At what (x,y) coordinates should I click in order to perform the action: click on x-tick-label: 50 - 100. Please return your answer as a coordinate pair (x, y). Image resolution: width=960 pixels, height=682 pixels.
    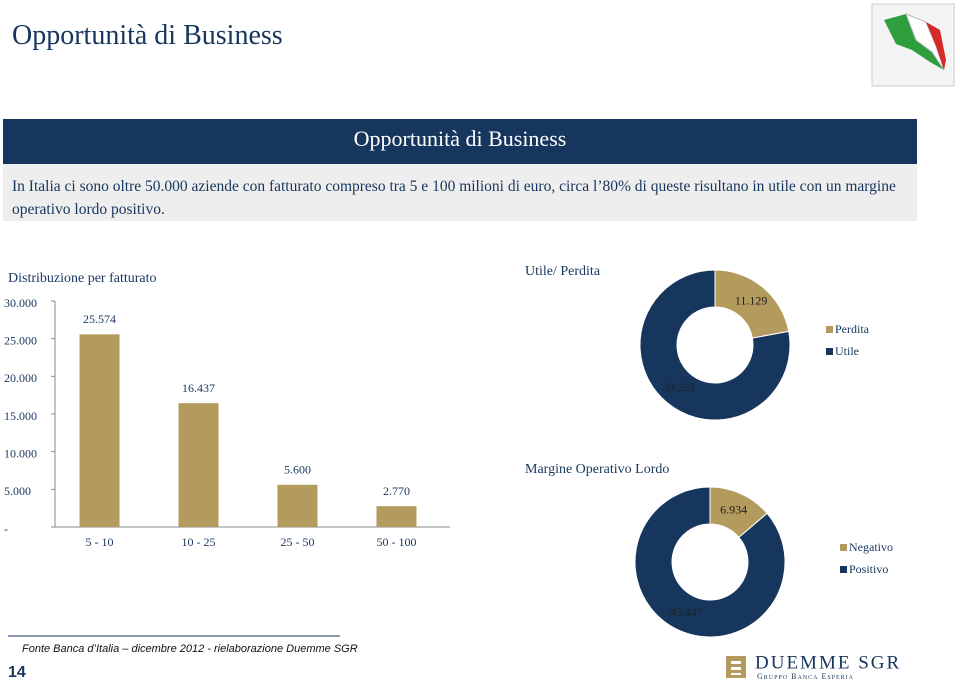
    Looking at the image, I should click on (397, 542).